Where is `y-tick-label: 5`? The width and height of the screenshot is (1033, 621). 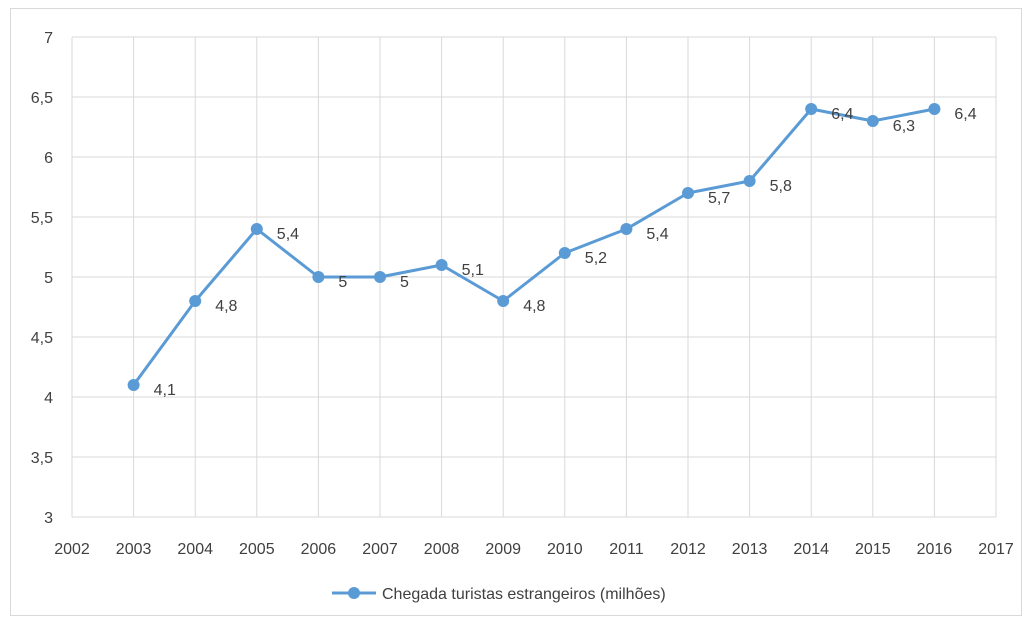
y-tick-label: 5 is located at coordinates (48, 278).